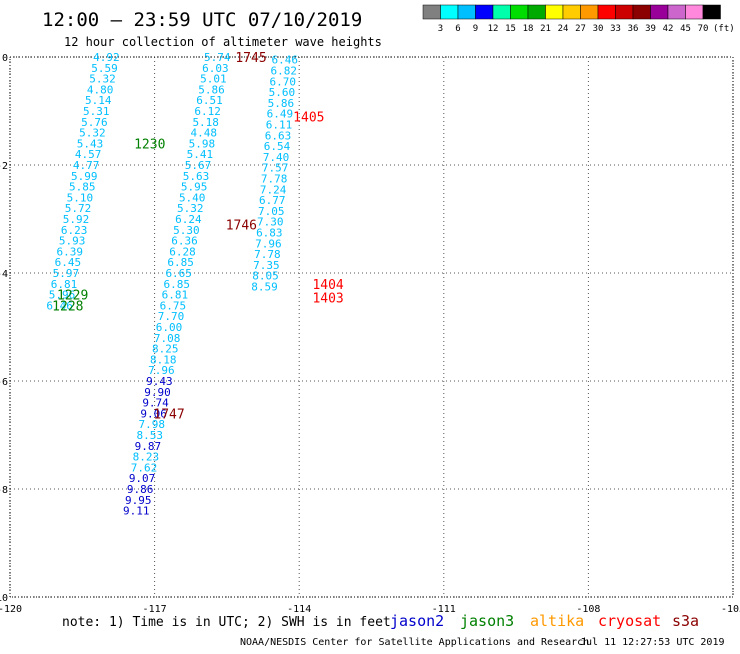 Image resolution: width=740 pixels, height=654 pixels. I want to click on pass-time-label: 1229, so click(72, 296).